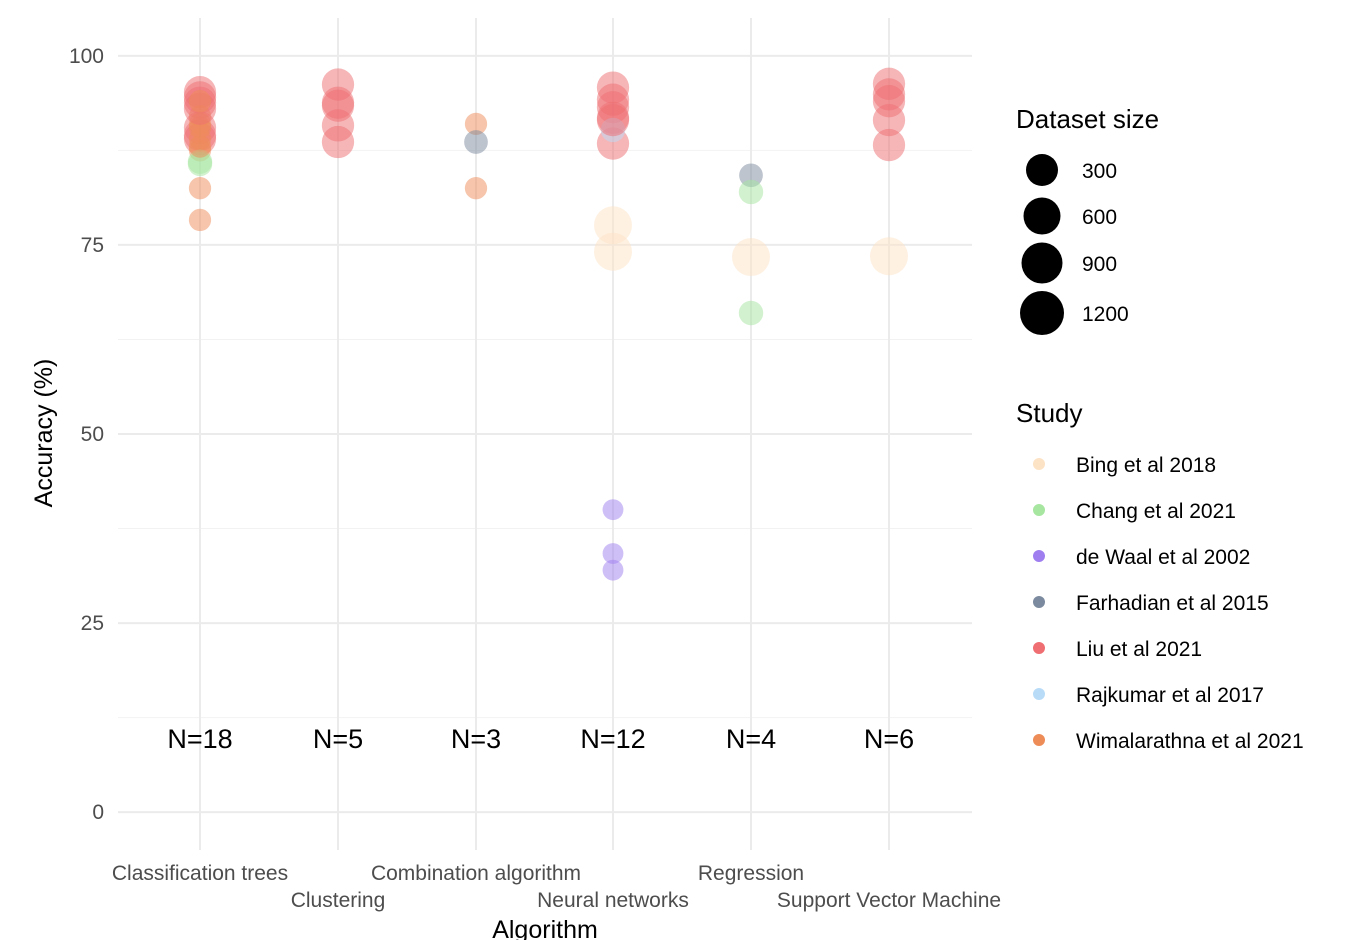 This screenshot has height=940, width=1362. What do you see at coordinates (1146, 465) in the screenshot?
I see `study-legend-label: Bing et al 2018` at bounding box center [1146, 465].